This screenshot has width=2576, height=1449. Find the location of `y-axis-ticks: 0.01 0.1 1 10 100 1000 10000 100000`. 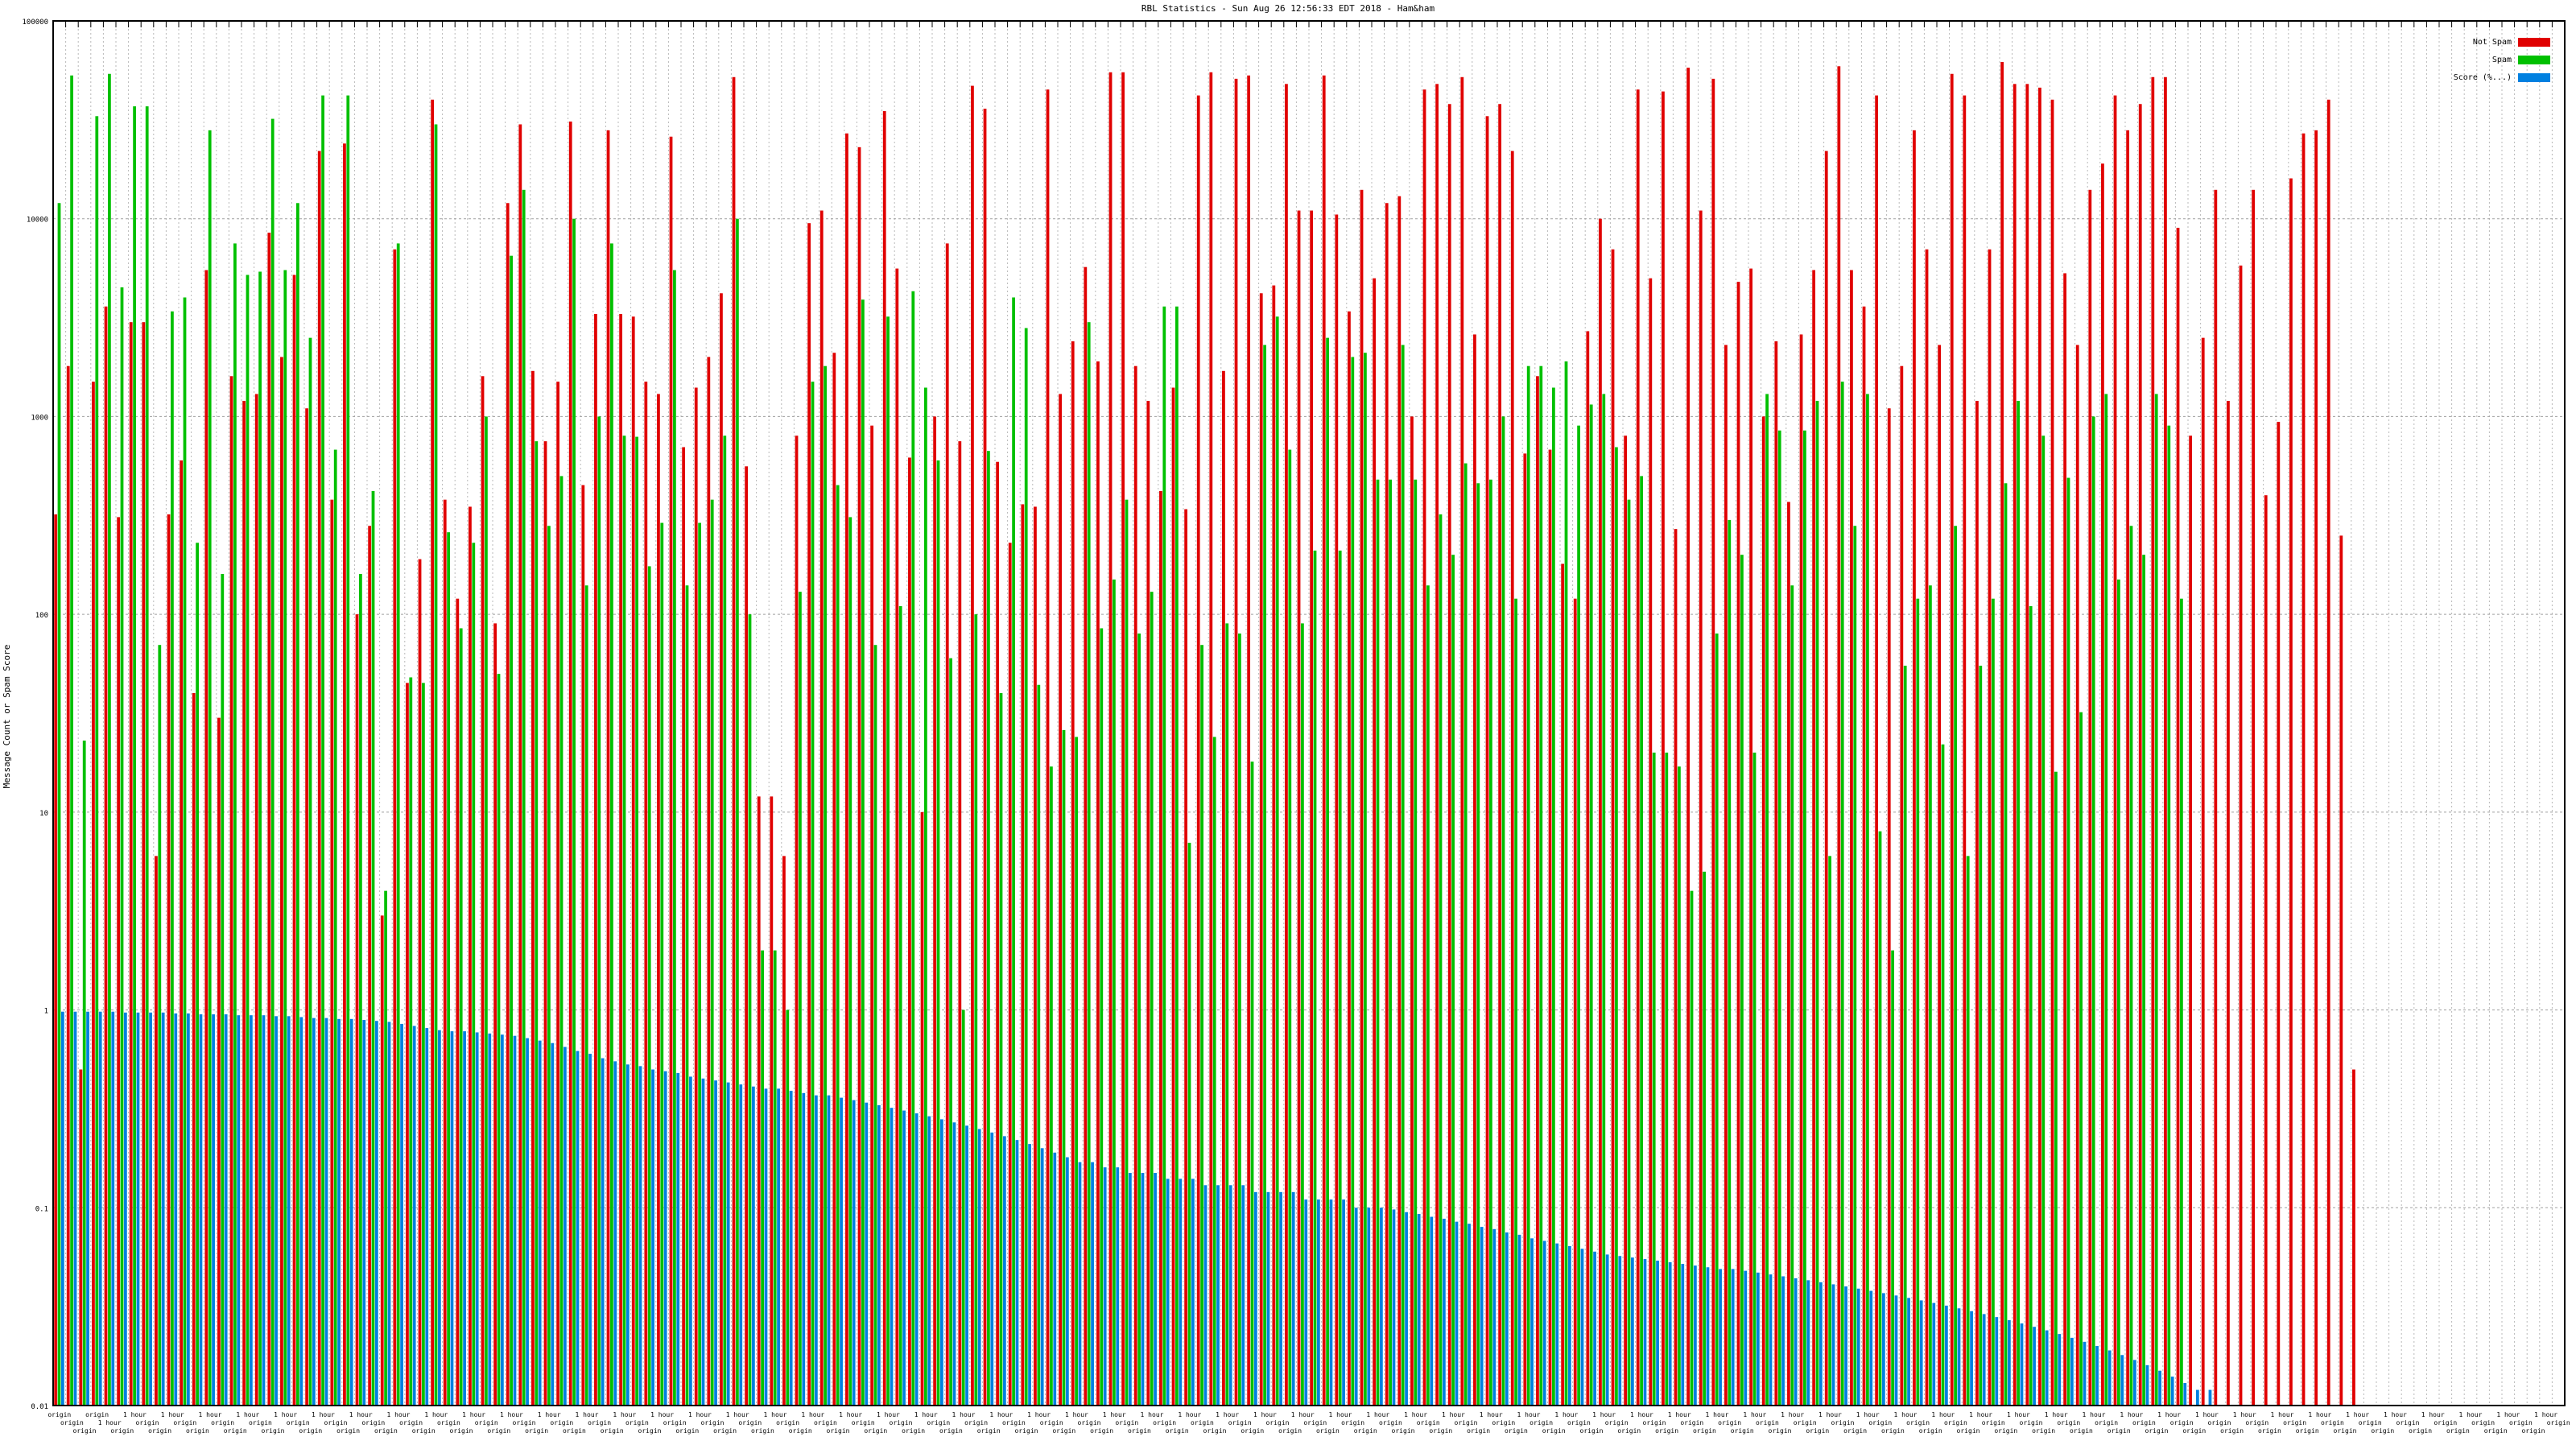

y-axis-ticks: 0.01 0.1 1 10 100 1000 10000 100000 is located at coordinates (35, 715).